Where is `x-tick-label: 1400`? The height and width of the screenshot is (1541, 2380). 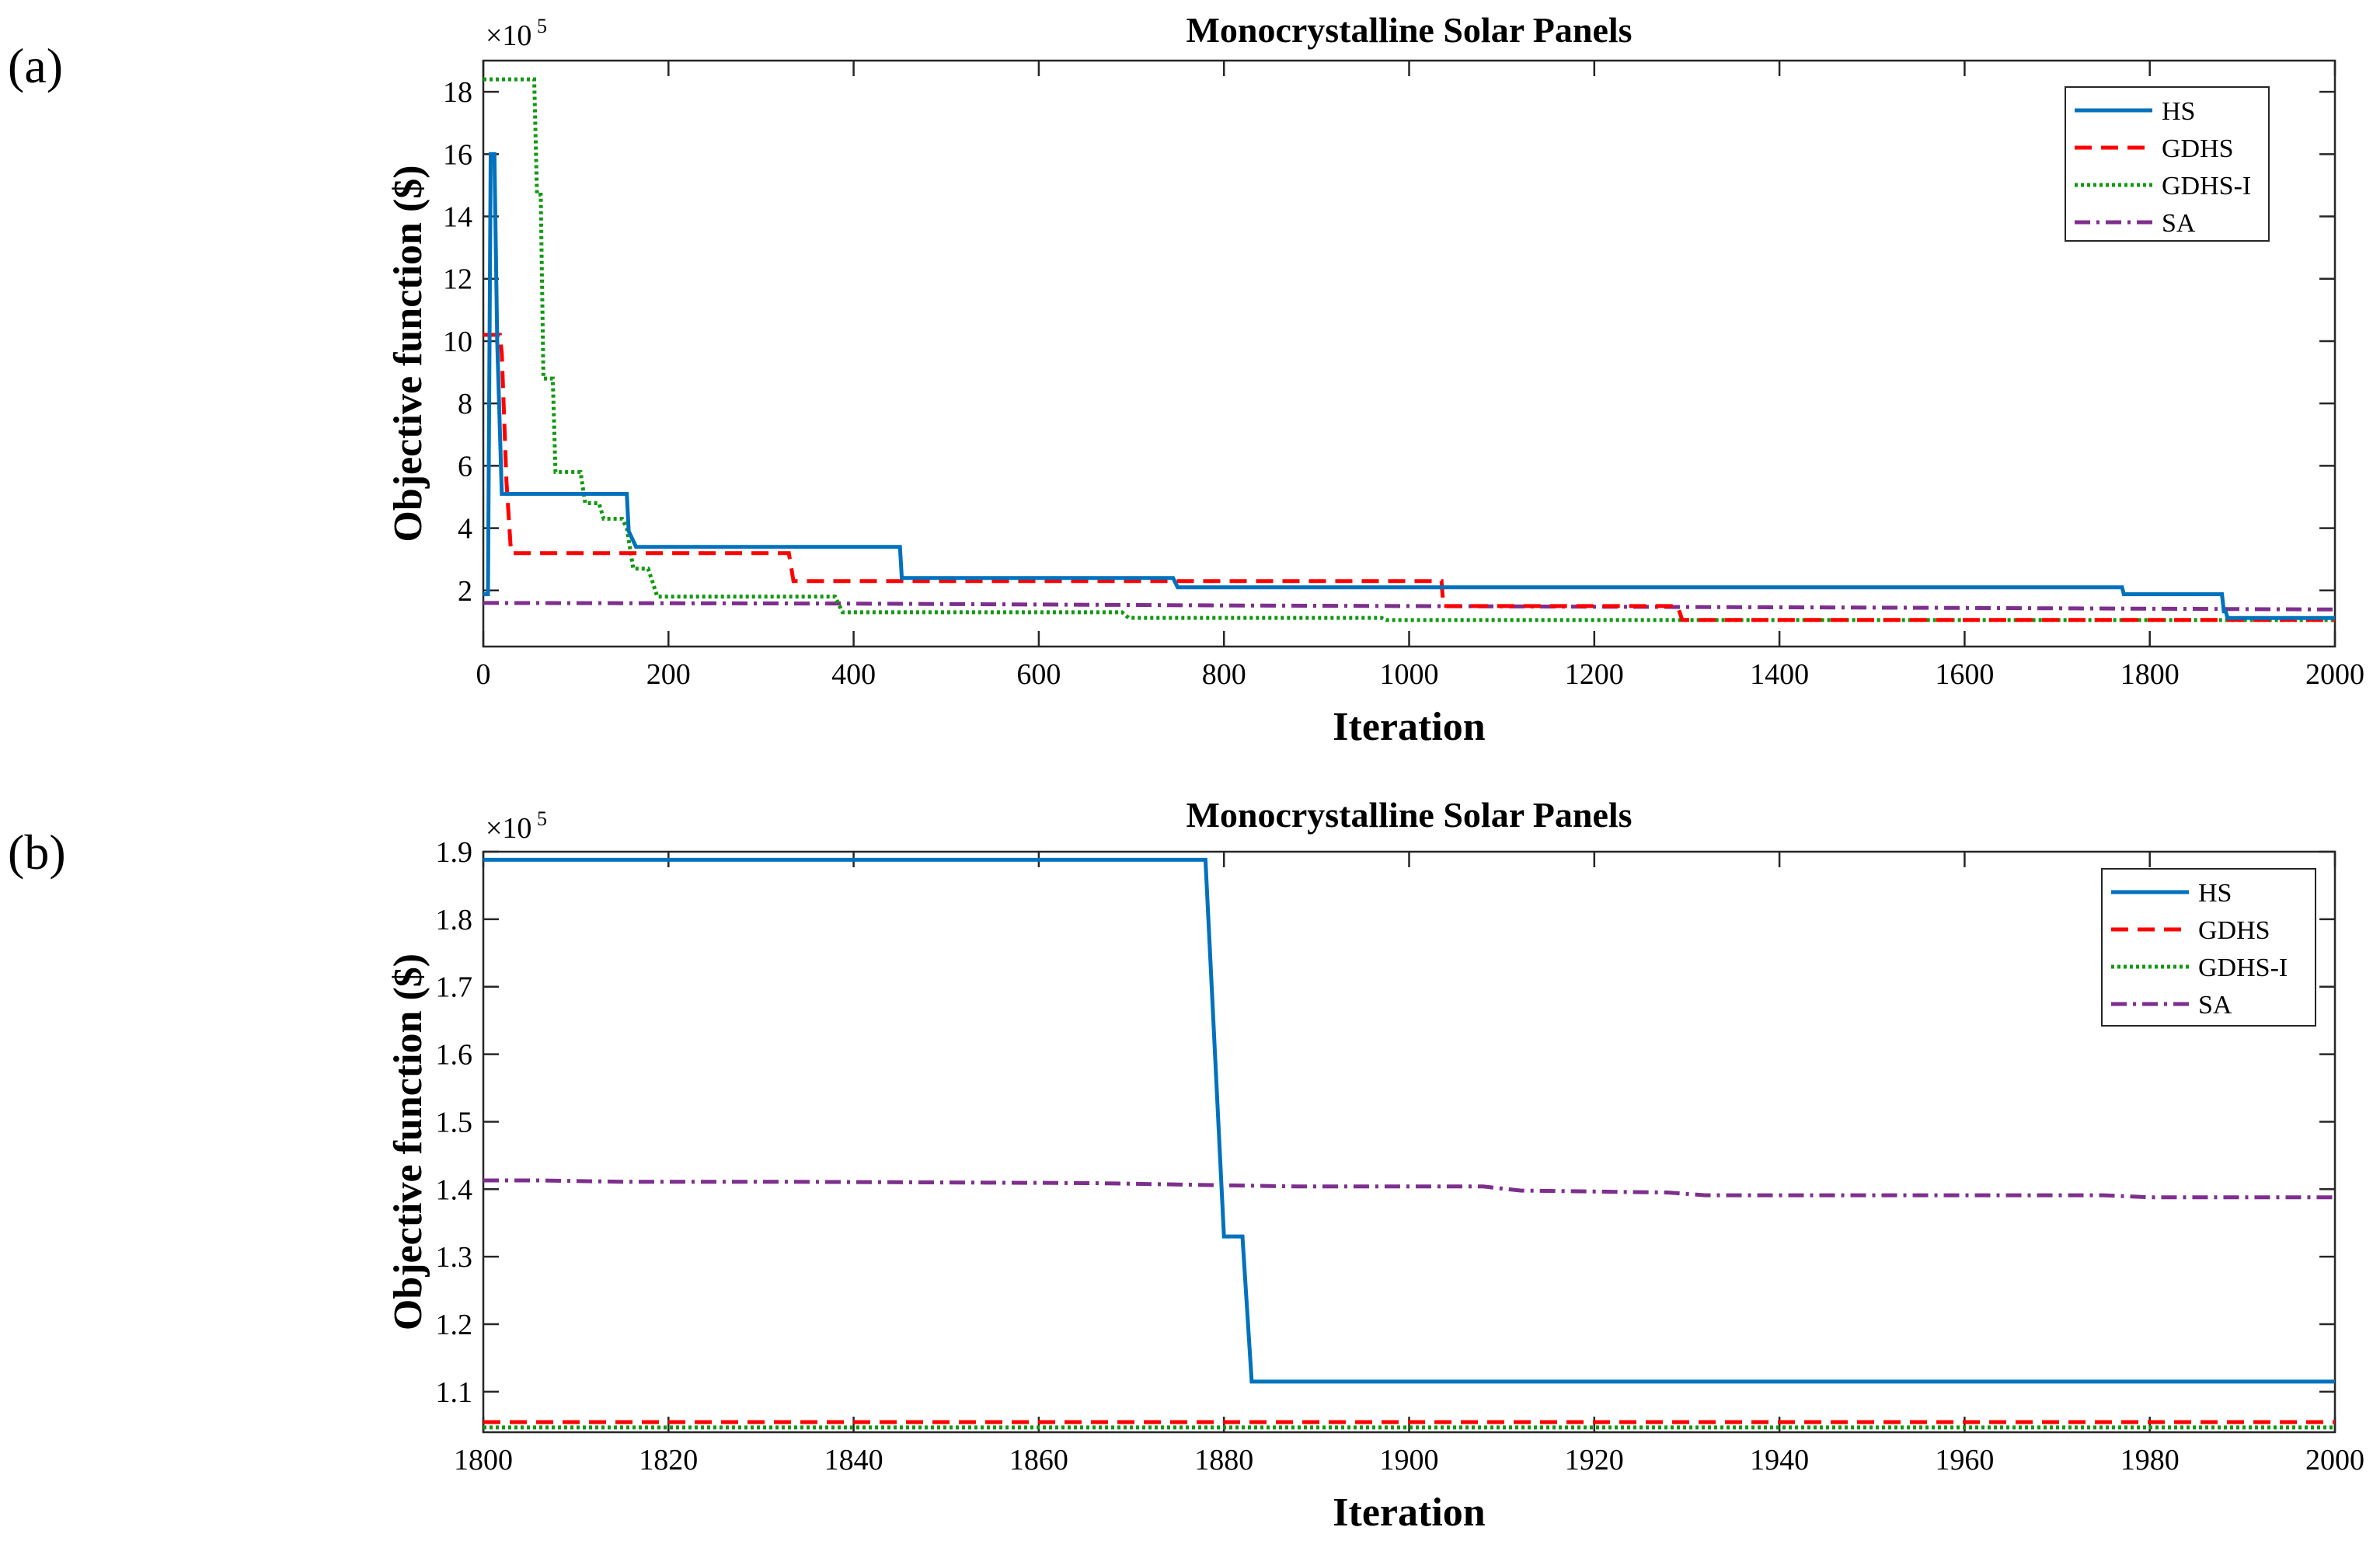
x-tick-label: 1400 is located at coordinates (1779, 675).